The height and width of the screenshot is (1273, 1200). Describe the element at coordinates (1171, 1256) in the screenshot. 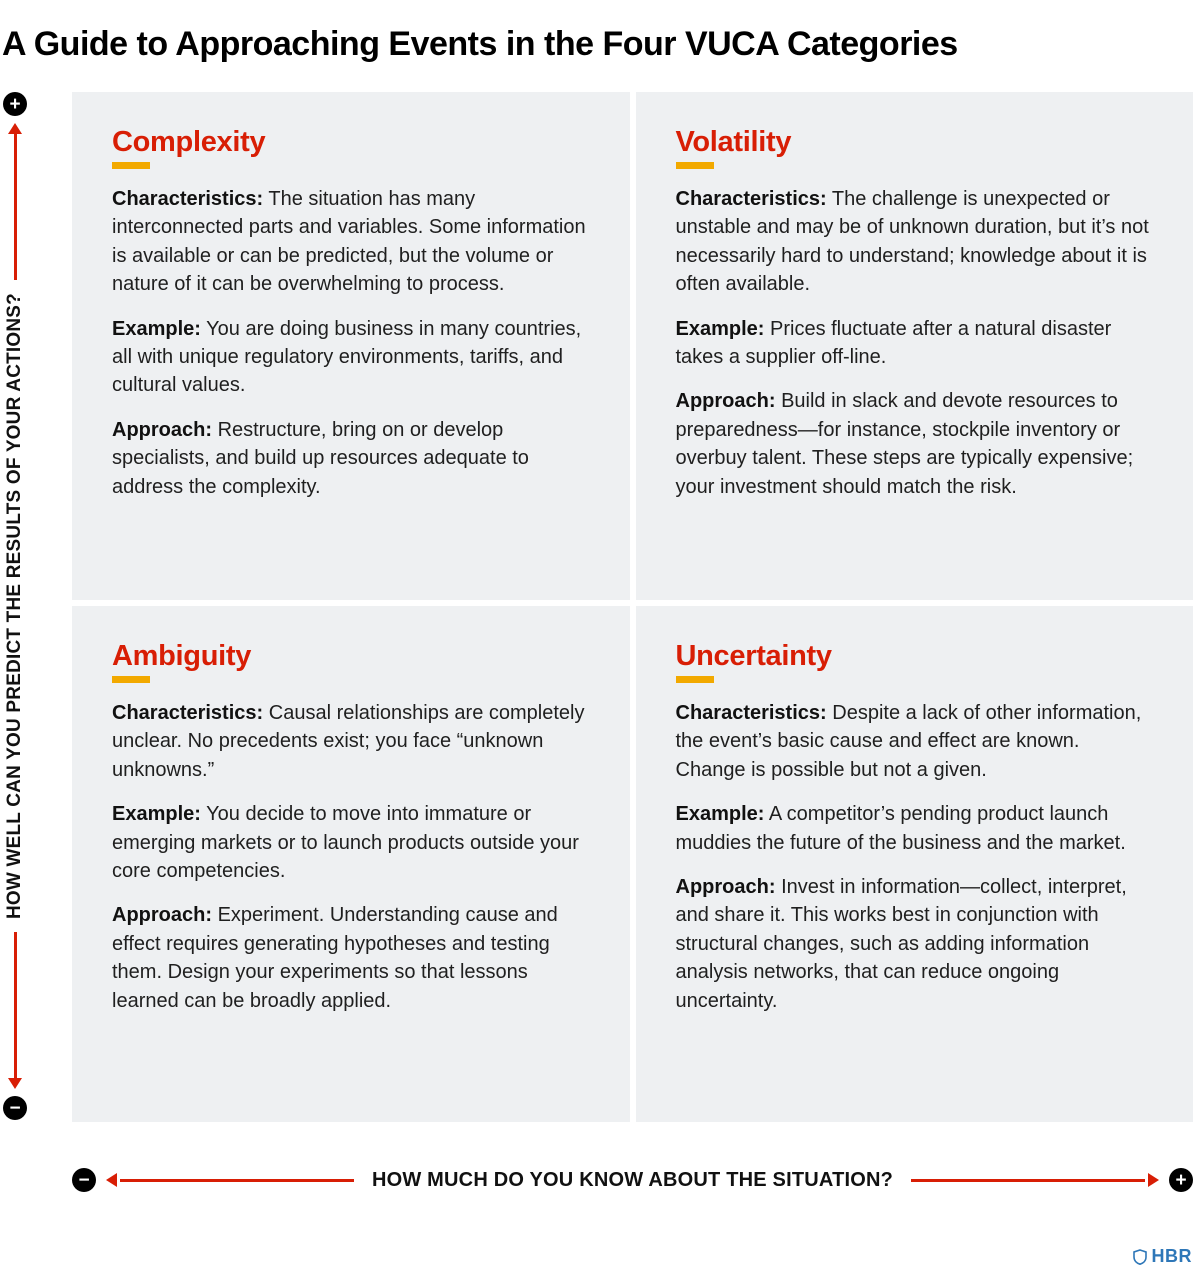

I see `hbr-logo-text: HBR` at that location.